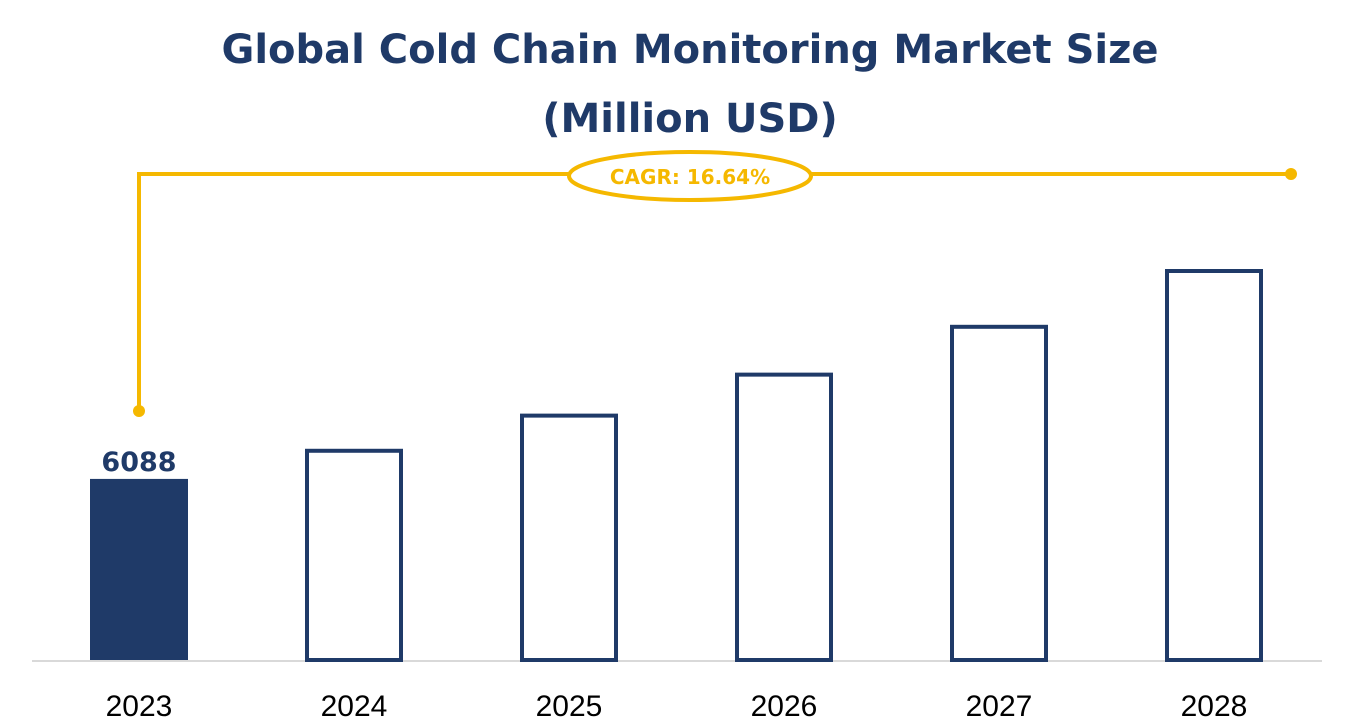 The width and height of the screenshot is (1354, 725). What do you see at coordinates (999, 493) in the screenshot?
I see `bar-2027` at bounding box center [999, 493].